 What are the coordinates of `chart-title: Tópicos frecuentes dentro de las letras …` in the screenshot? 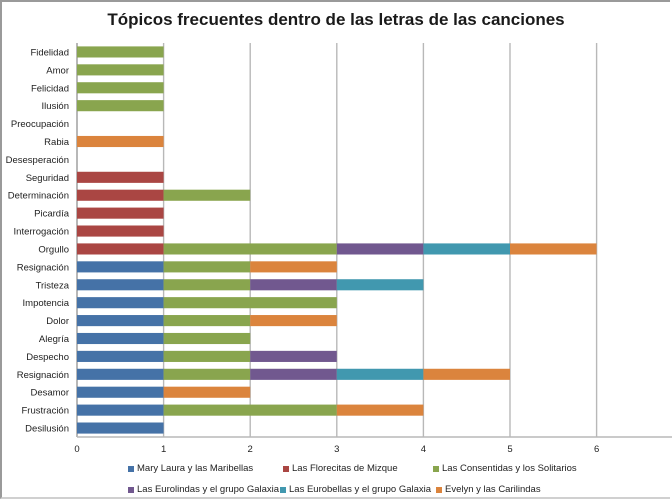 It's located at (336, 19).